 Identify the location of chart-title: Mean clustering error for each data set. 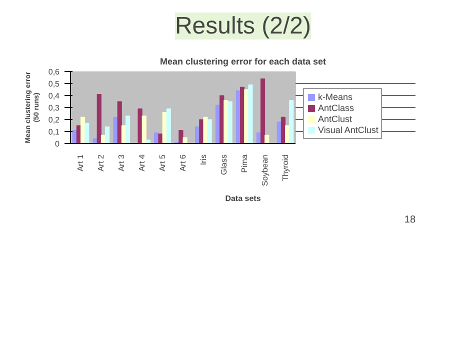
(243, 61).